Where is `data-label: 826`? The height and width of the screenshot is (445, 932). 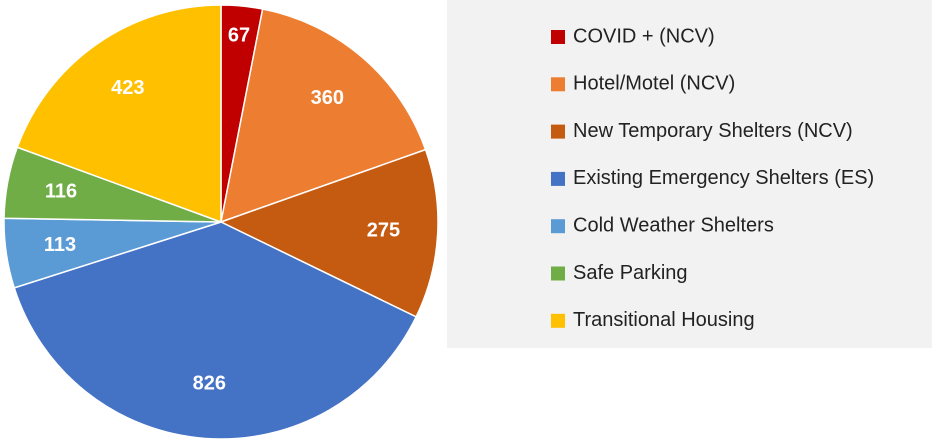 data-label: 826 is located at coordinates (209, 384).